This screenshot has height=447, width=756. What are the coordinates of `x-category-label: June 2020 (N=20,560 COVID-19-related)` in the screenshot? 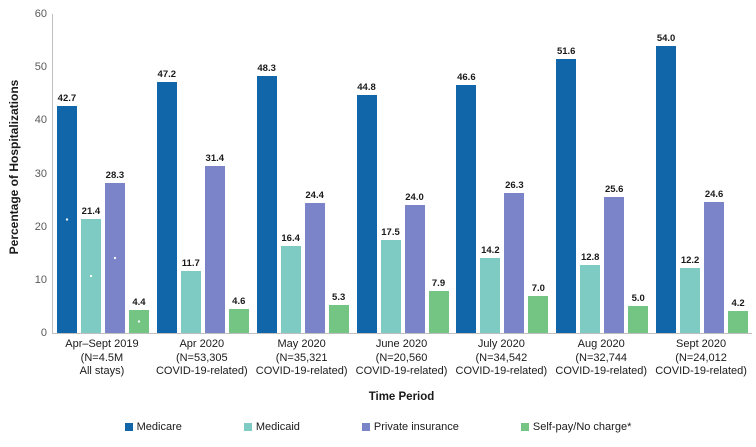 It's located at (401, 357).